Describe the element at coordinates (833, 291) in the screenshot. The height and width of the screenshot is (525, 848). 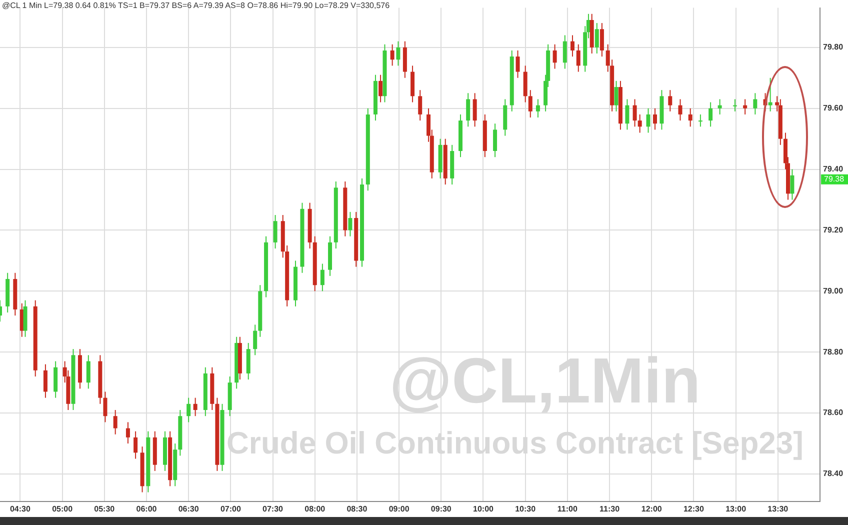
I see `y-tick-label: 79.00` at that location.